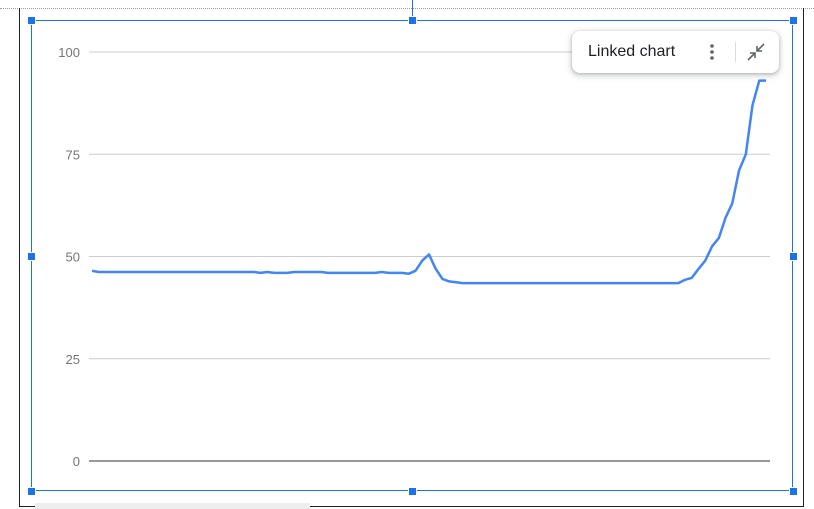 This screenshot has height=509, width=814. I want to click on linked-chart-chip: Linked chart, so click(675, 52).